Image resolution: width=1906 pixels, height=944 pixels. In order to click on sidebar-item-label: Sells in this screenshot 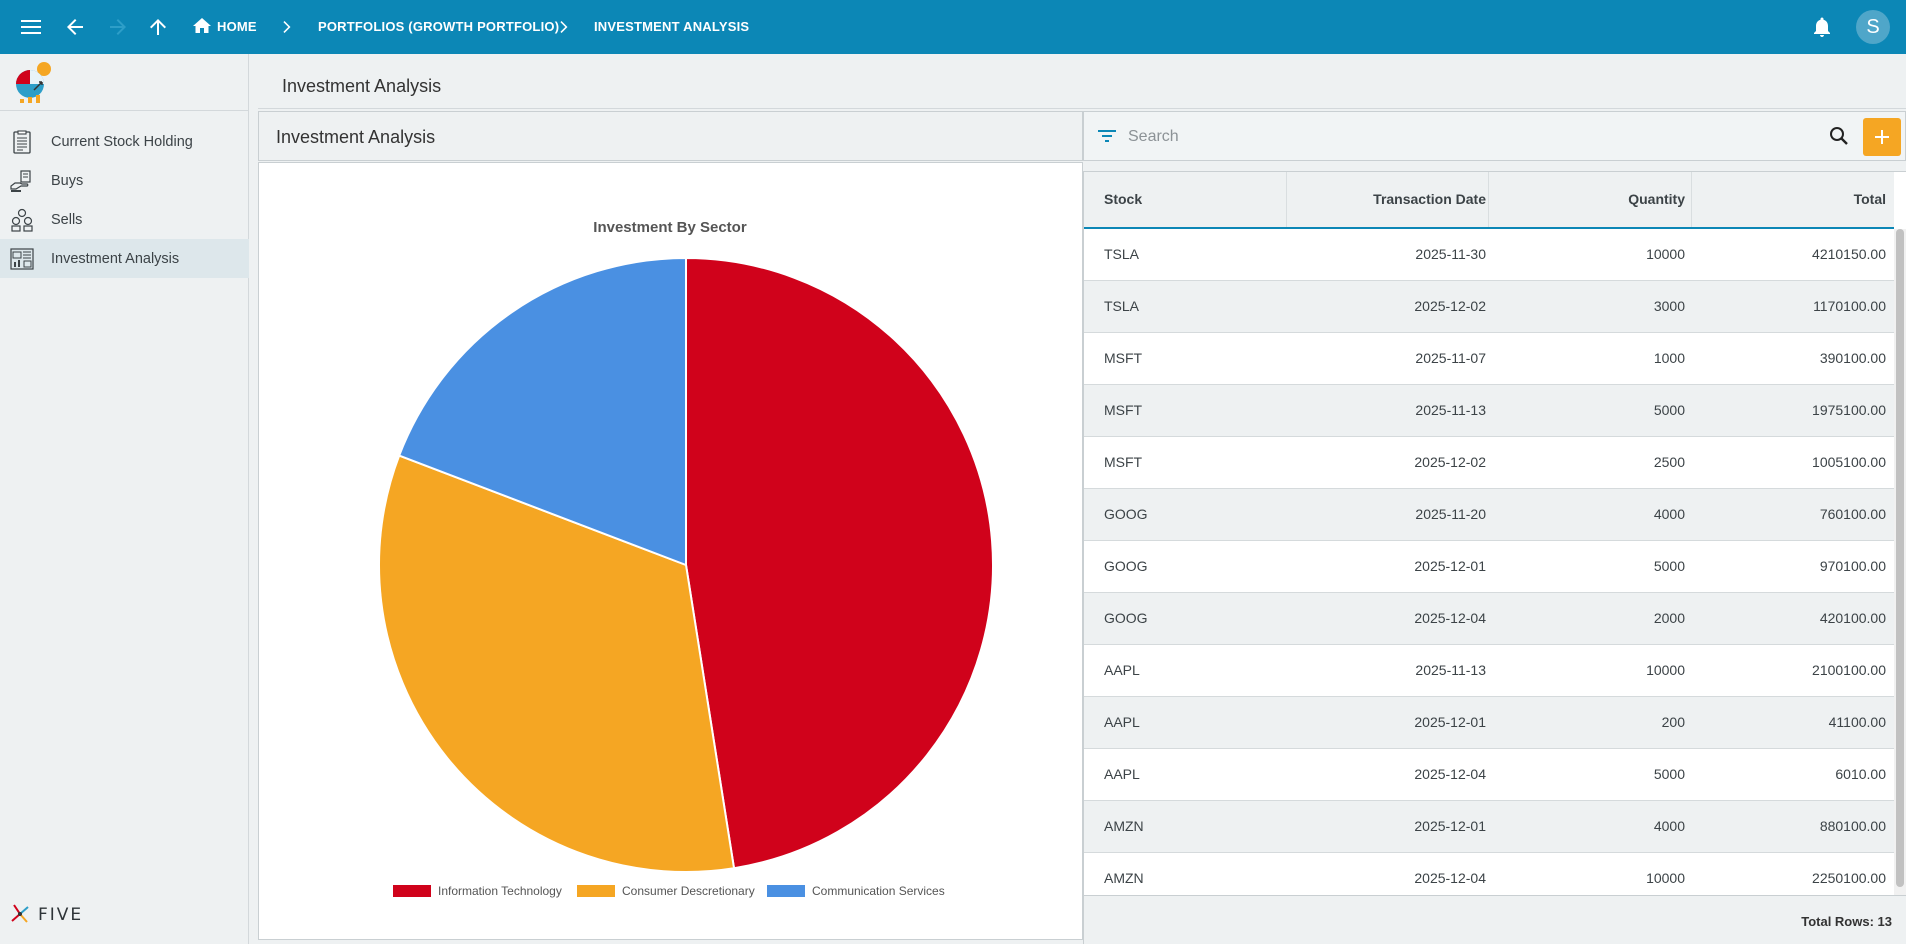, I will do `click(67, 219)`.